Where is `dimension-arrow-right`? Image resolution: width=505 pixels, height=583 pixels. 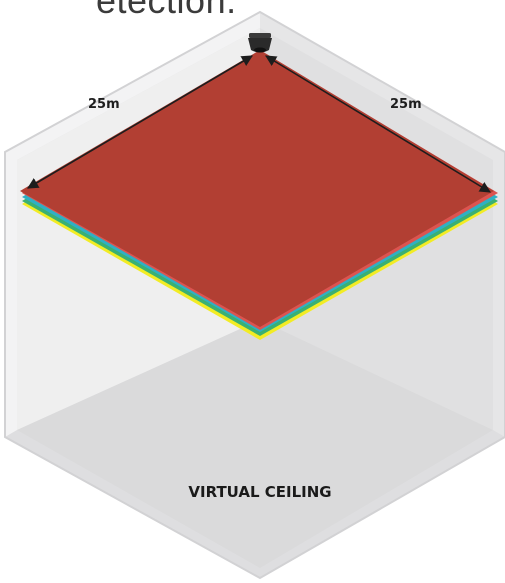 dimension-arrow-right is located at coordinates (378, 124).